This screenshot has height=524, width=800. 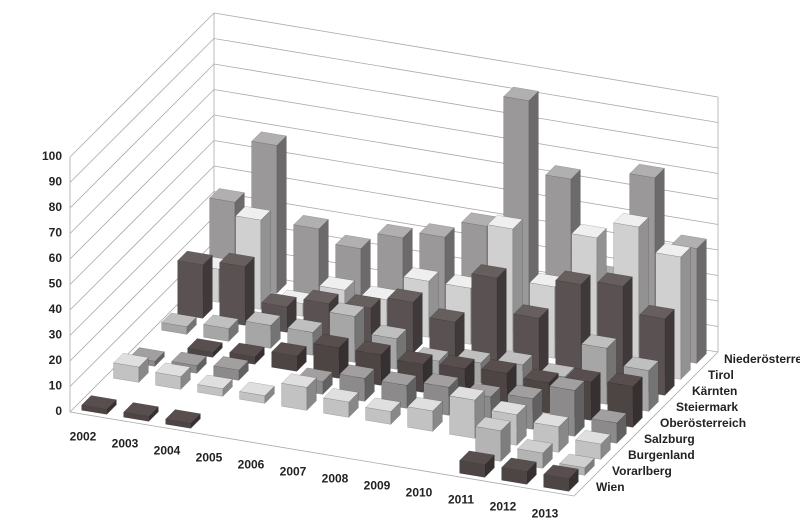 I want to click on series-label: Wien, so click(x=610, y=487).